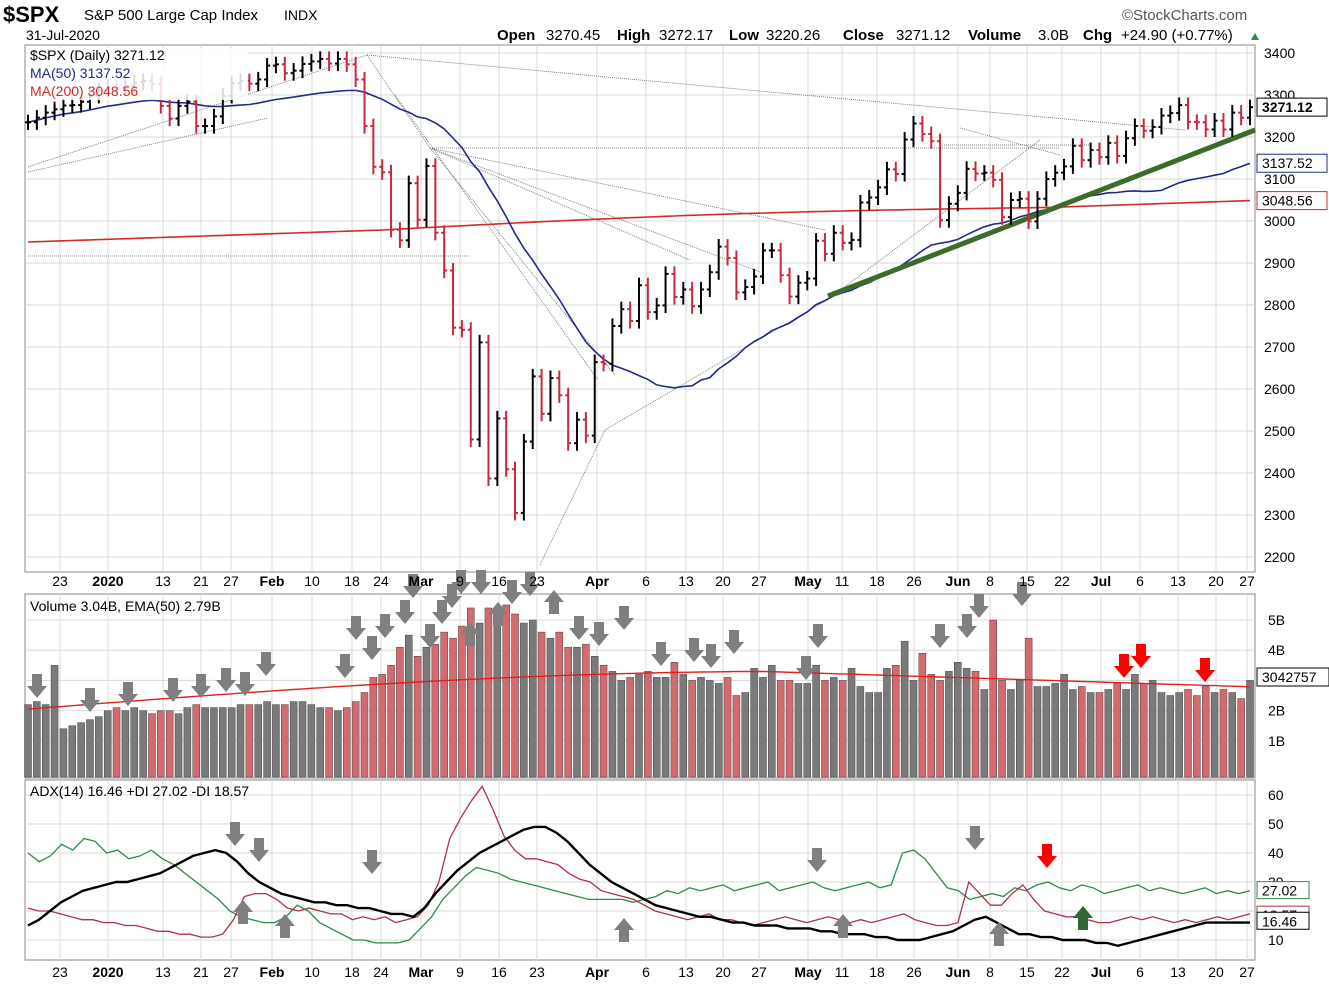 The width and height of the screenshot is (1329, 990). I want to click on legend-ma200: MA(200) 3048.56, so click(84, 91).